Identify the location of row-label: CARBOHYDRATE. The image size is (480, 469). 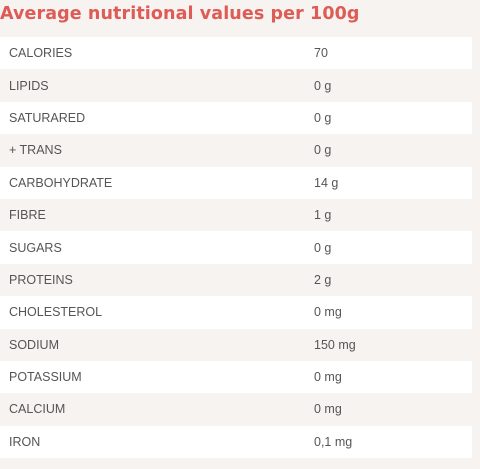
(61, 182).